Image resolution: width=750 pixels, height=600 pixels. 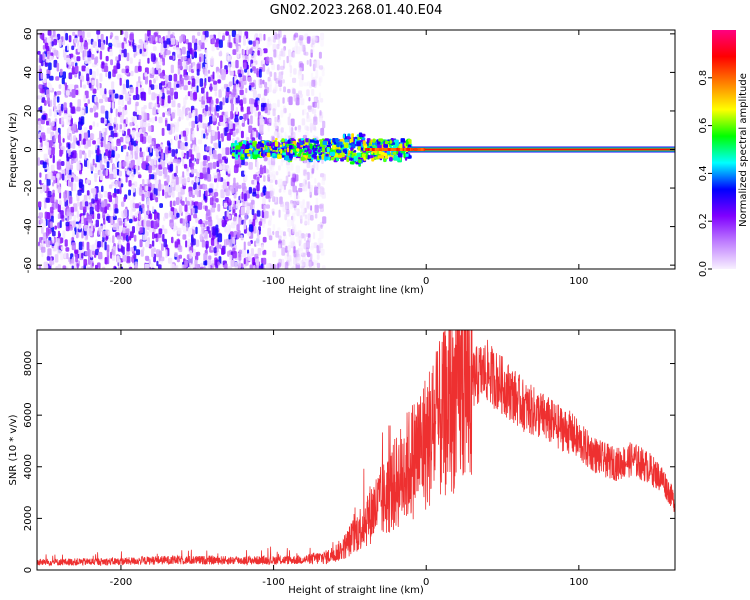 I want to click on snr-x-tick-label: -100, so click(x=273, y=582).